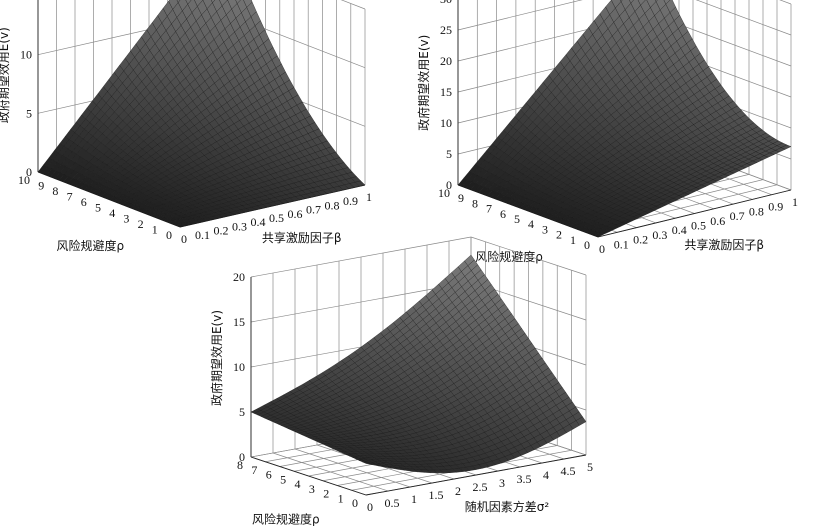 Image resolution: width=815 pixels, height=530 pixels. Describe the element at coordinates (458, 491) in the screenshot. I see `x-tick-label: 2` at that location.